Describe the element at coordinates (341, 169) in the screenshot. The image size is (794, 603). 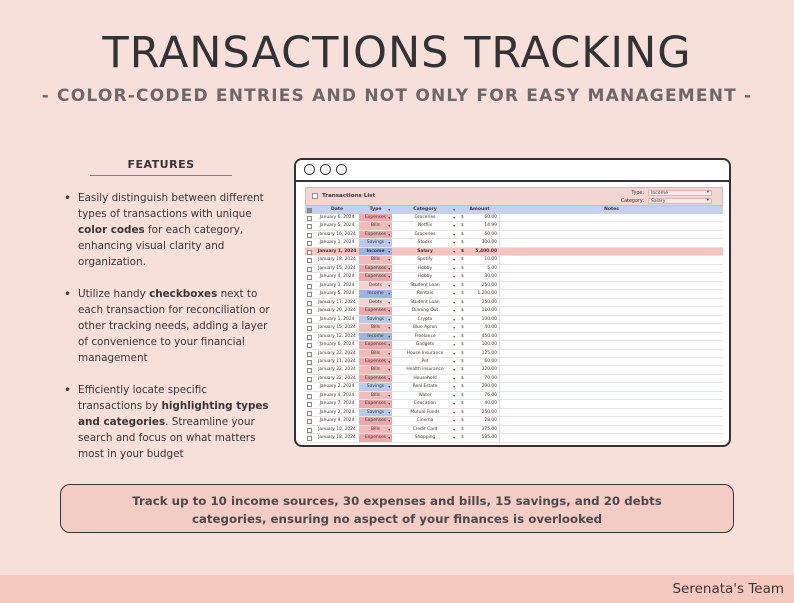
I see `window-dot-3-icon` at that location.